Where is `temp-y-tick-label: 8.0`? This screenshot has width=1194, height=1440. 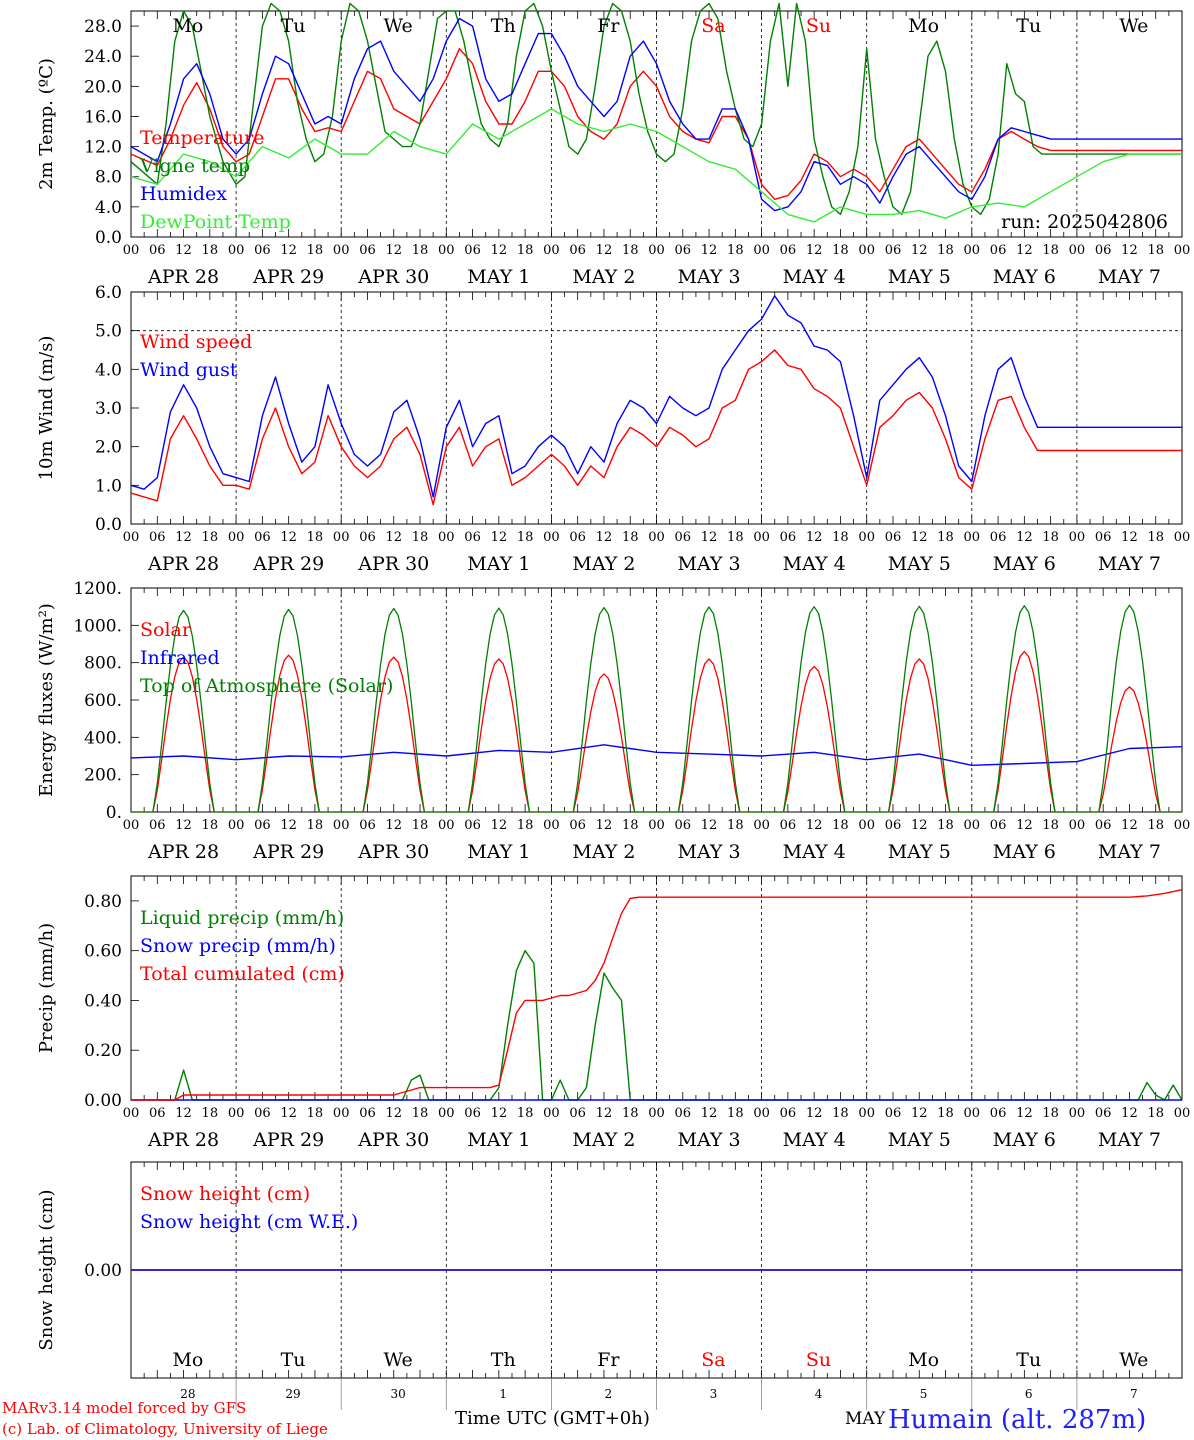 temp-y-tick-label: 8.0 is located at coordinates (108, 178).